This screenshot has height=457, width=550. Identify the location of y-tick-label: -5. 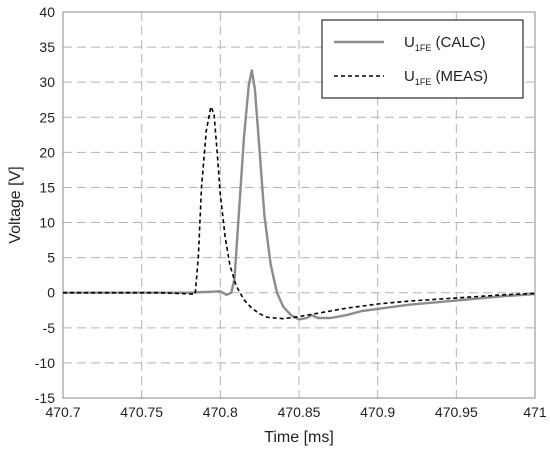
(49, 328).